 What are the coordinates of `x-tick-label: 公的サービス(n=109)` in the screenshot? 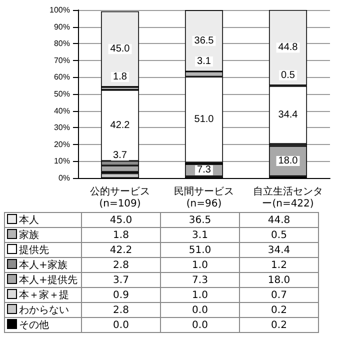 It's located at (120, 198).